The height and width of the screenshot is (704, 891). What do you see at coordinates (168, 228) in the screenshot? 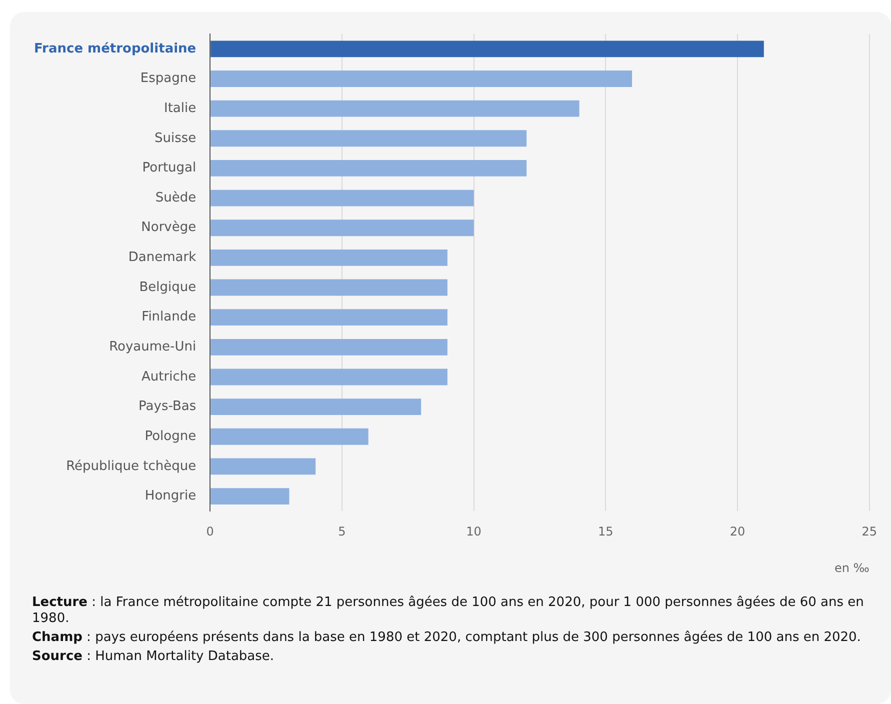
I see `y-tick-label: Norvège` at bounding box center [168, 228].